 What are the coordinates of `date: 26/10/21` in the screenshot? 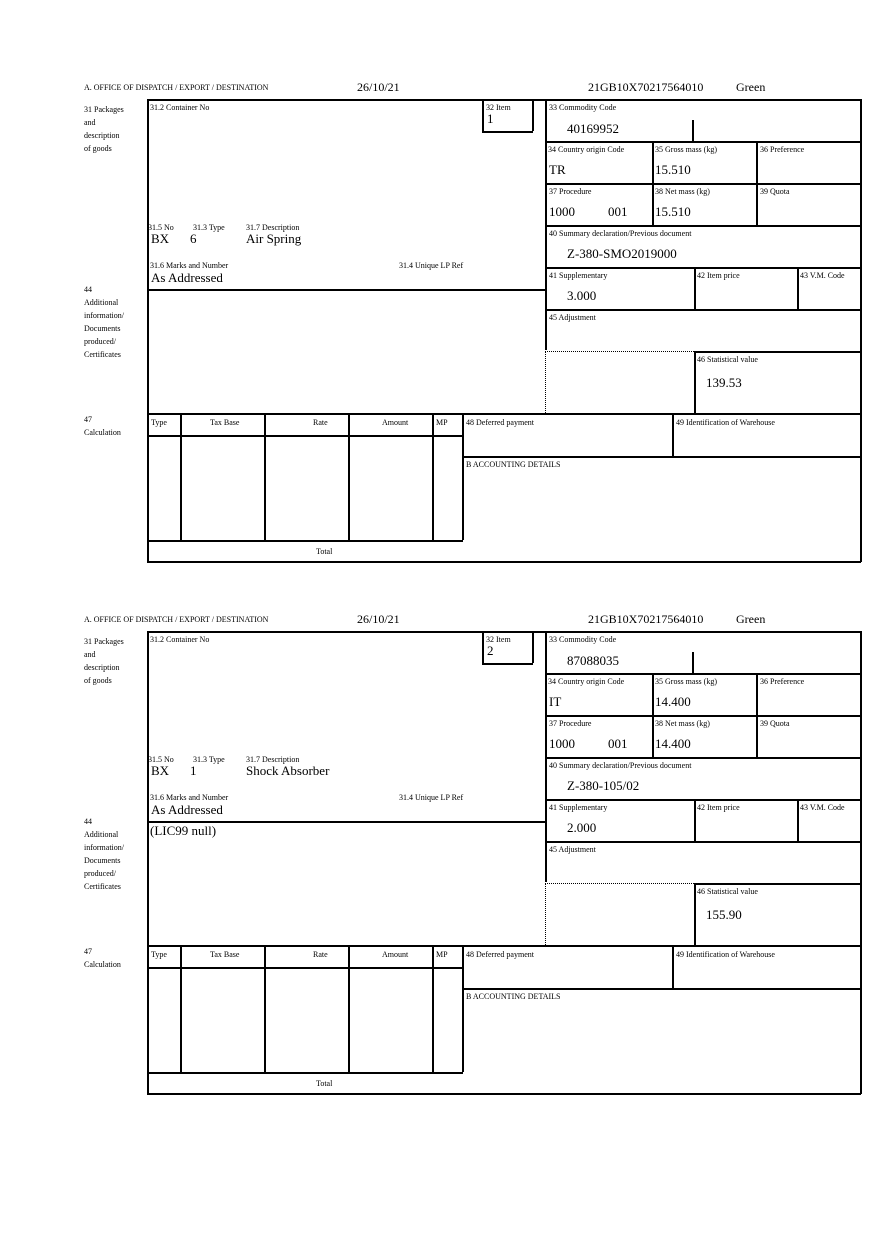 It's located at (378, 87).